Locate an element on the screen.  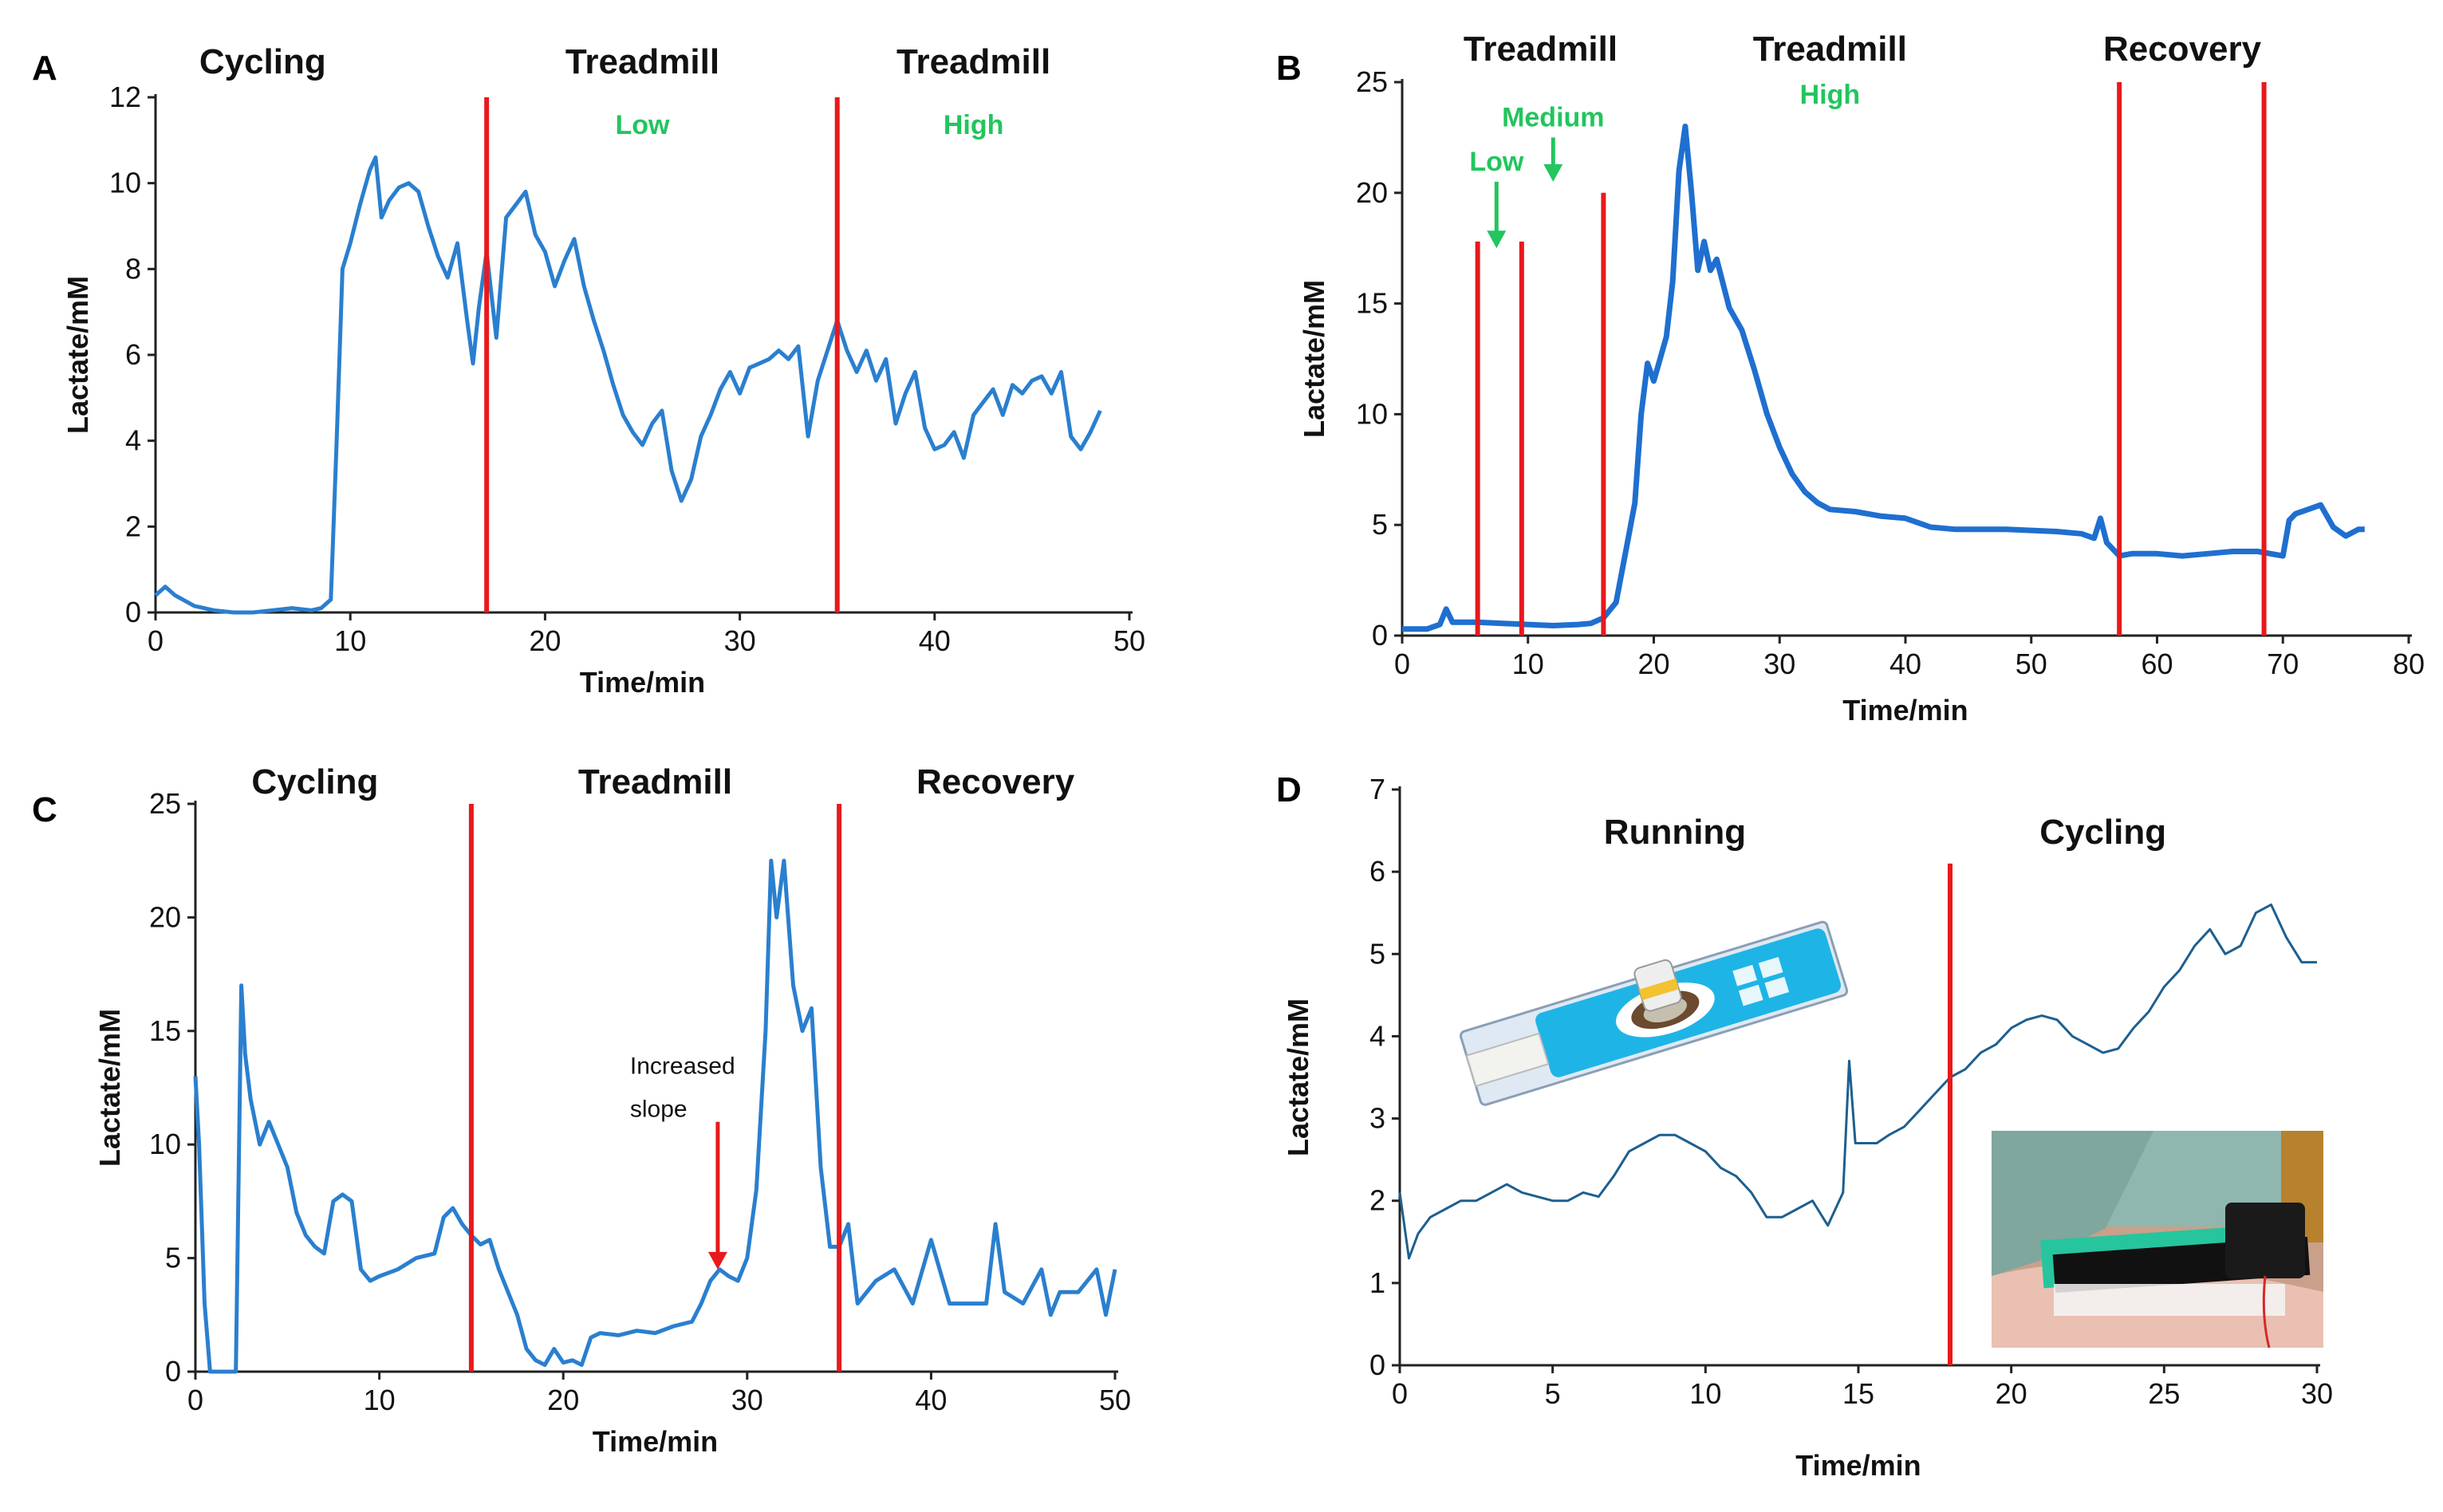
x-tick-label: 15 is located at coordinates (1858, 1393).